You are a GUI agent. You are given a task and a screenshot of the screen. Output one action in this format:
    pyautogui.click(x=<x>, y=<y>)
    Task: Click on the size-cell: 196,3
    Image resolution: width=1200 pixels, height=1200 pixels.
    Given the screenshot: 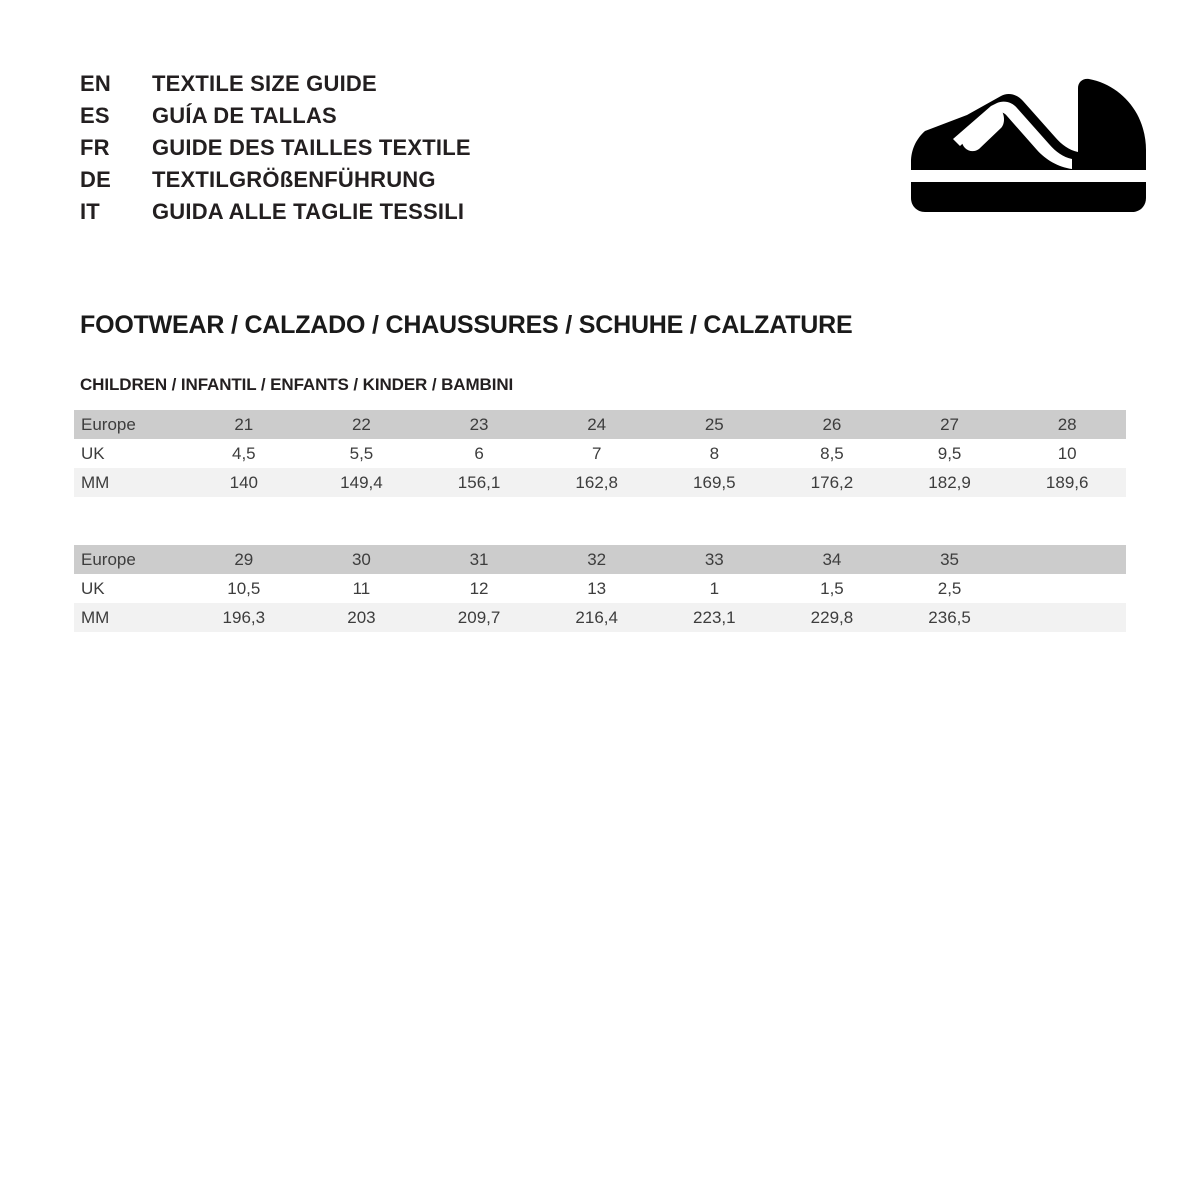 What is the action you would take?
    pyautogui.click(x=244, y=617)
    